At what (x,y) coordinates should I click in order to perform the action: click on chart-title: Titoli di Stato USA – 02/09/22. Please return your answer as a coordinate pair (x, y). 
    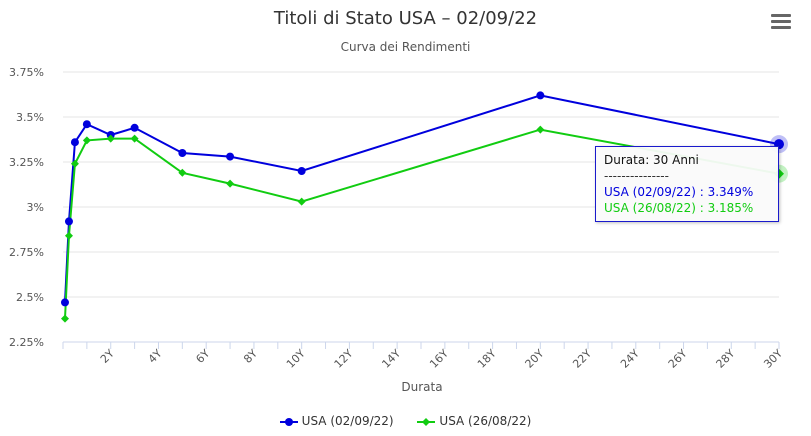
    Looking at the image, I should click on (405, 18).